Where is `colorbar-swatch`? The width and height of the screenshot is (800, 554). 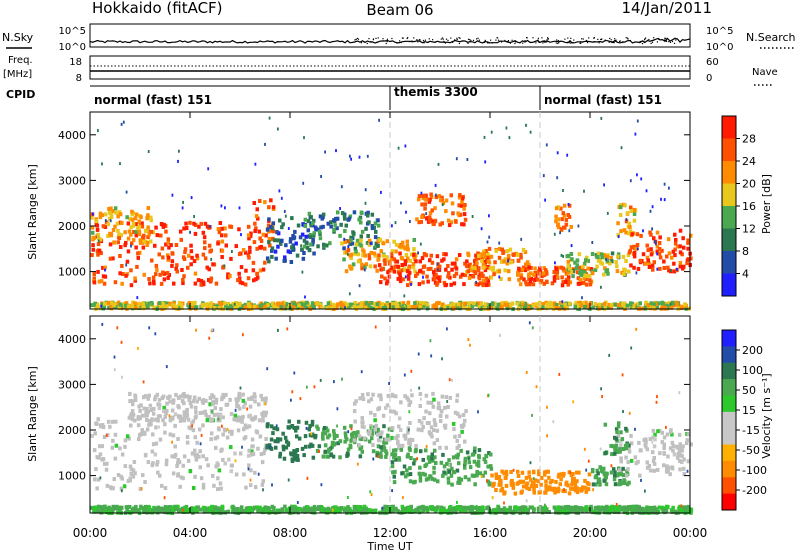
colorbar-swatch is located at coordinates (729, 285).